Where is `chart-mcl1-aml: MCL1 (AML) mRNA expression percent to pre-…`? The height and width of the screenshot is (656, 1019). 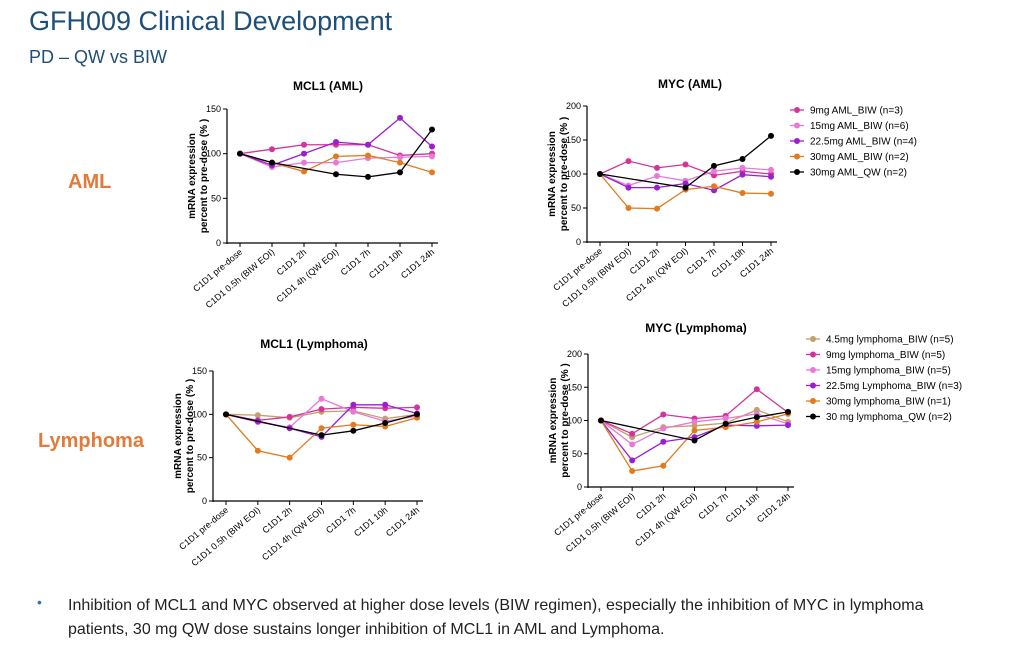 chart-mcl1-aml: MCL1 (AML) mRNA expression percent to pre-… is located at coordinates (312, 194).